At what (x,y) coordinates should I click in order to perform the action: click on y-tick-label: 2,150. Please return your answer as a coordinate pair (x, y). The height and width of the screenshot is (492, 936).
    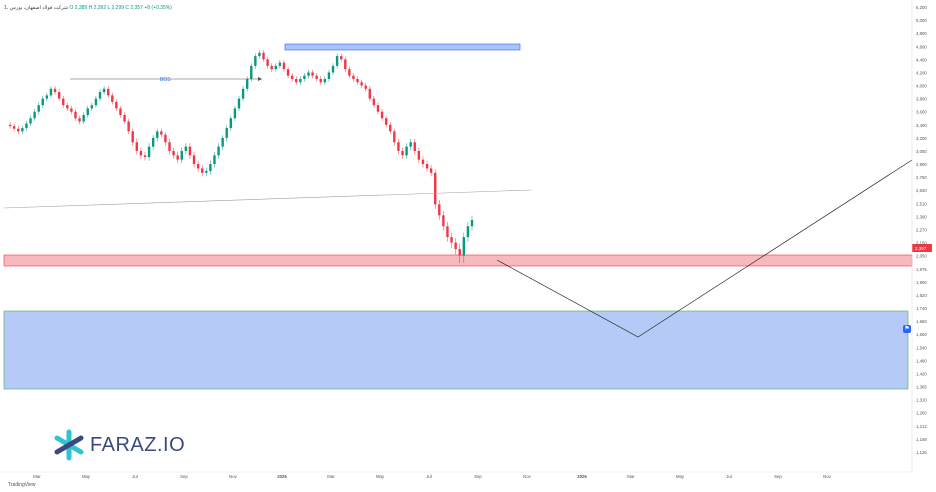
    Looking at the image, I should click on (921, 243).